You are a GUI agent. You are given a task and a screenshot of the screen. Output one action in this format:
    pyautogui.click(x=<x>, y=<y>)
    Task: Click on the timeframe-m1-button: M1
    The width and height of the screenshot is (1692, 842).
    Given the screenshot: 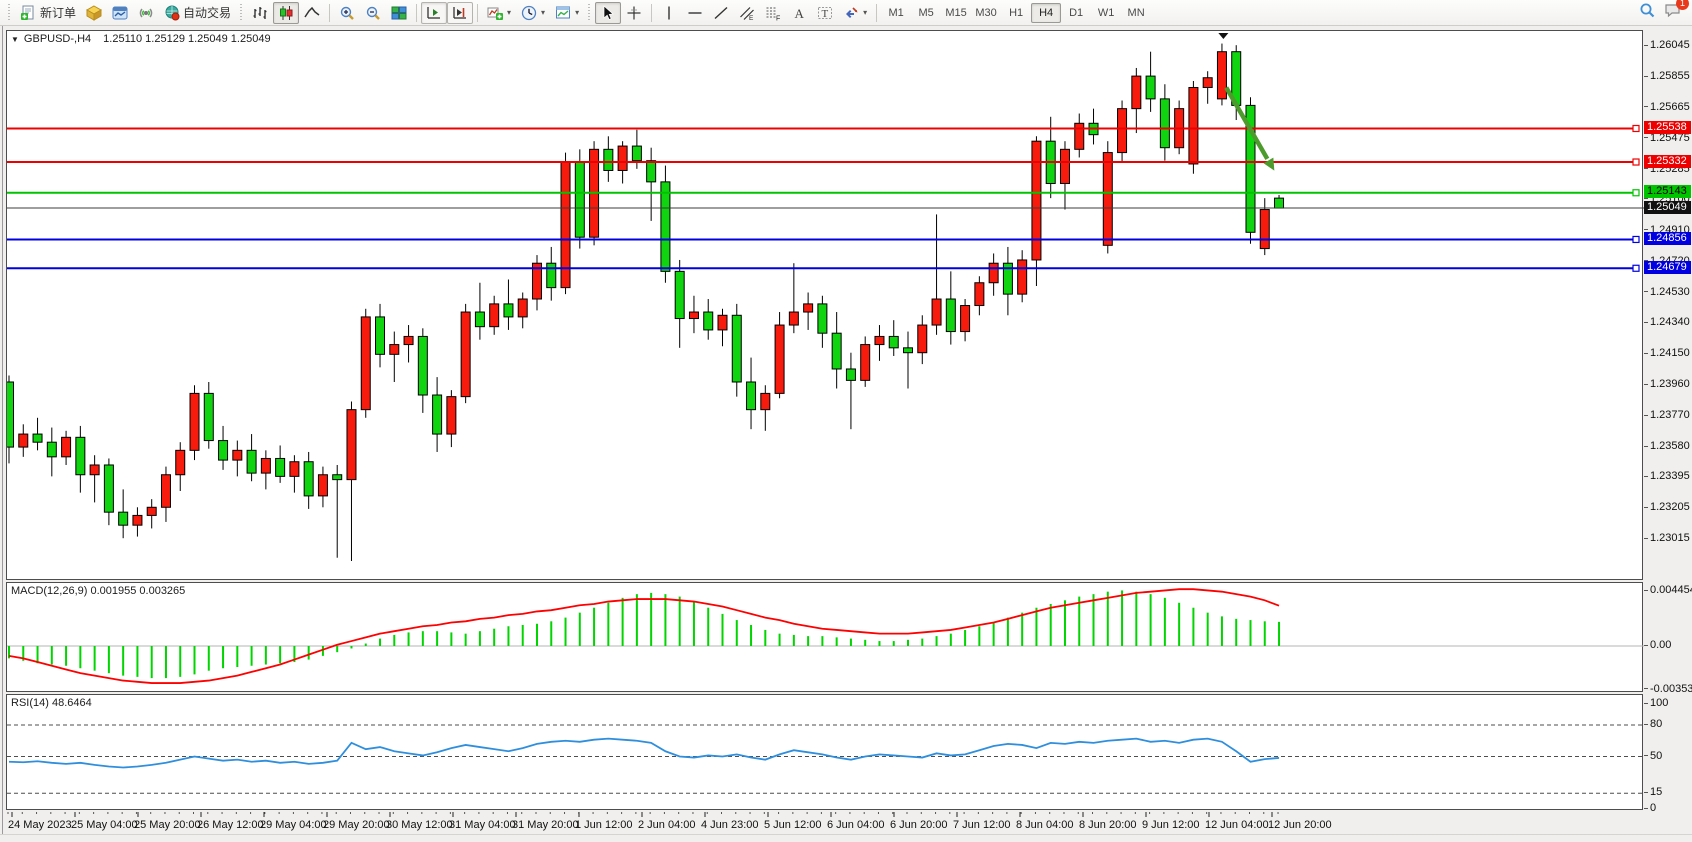 What is the action you would take?
    pyautogui.click(x=896, y=12)
    